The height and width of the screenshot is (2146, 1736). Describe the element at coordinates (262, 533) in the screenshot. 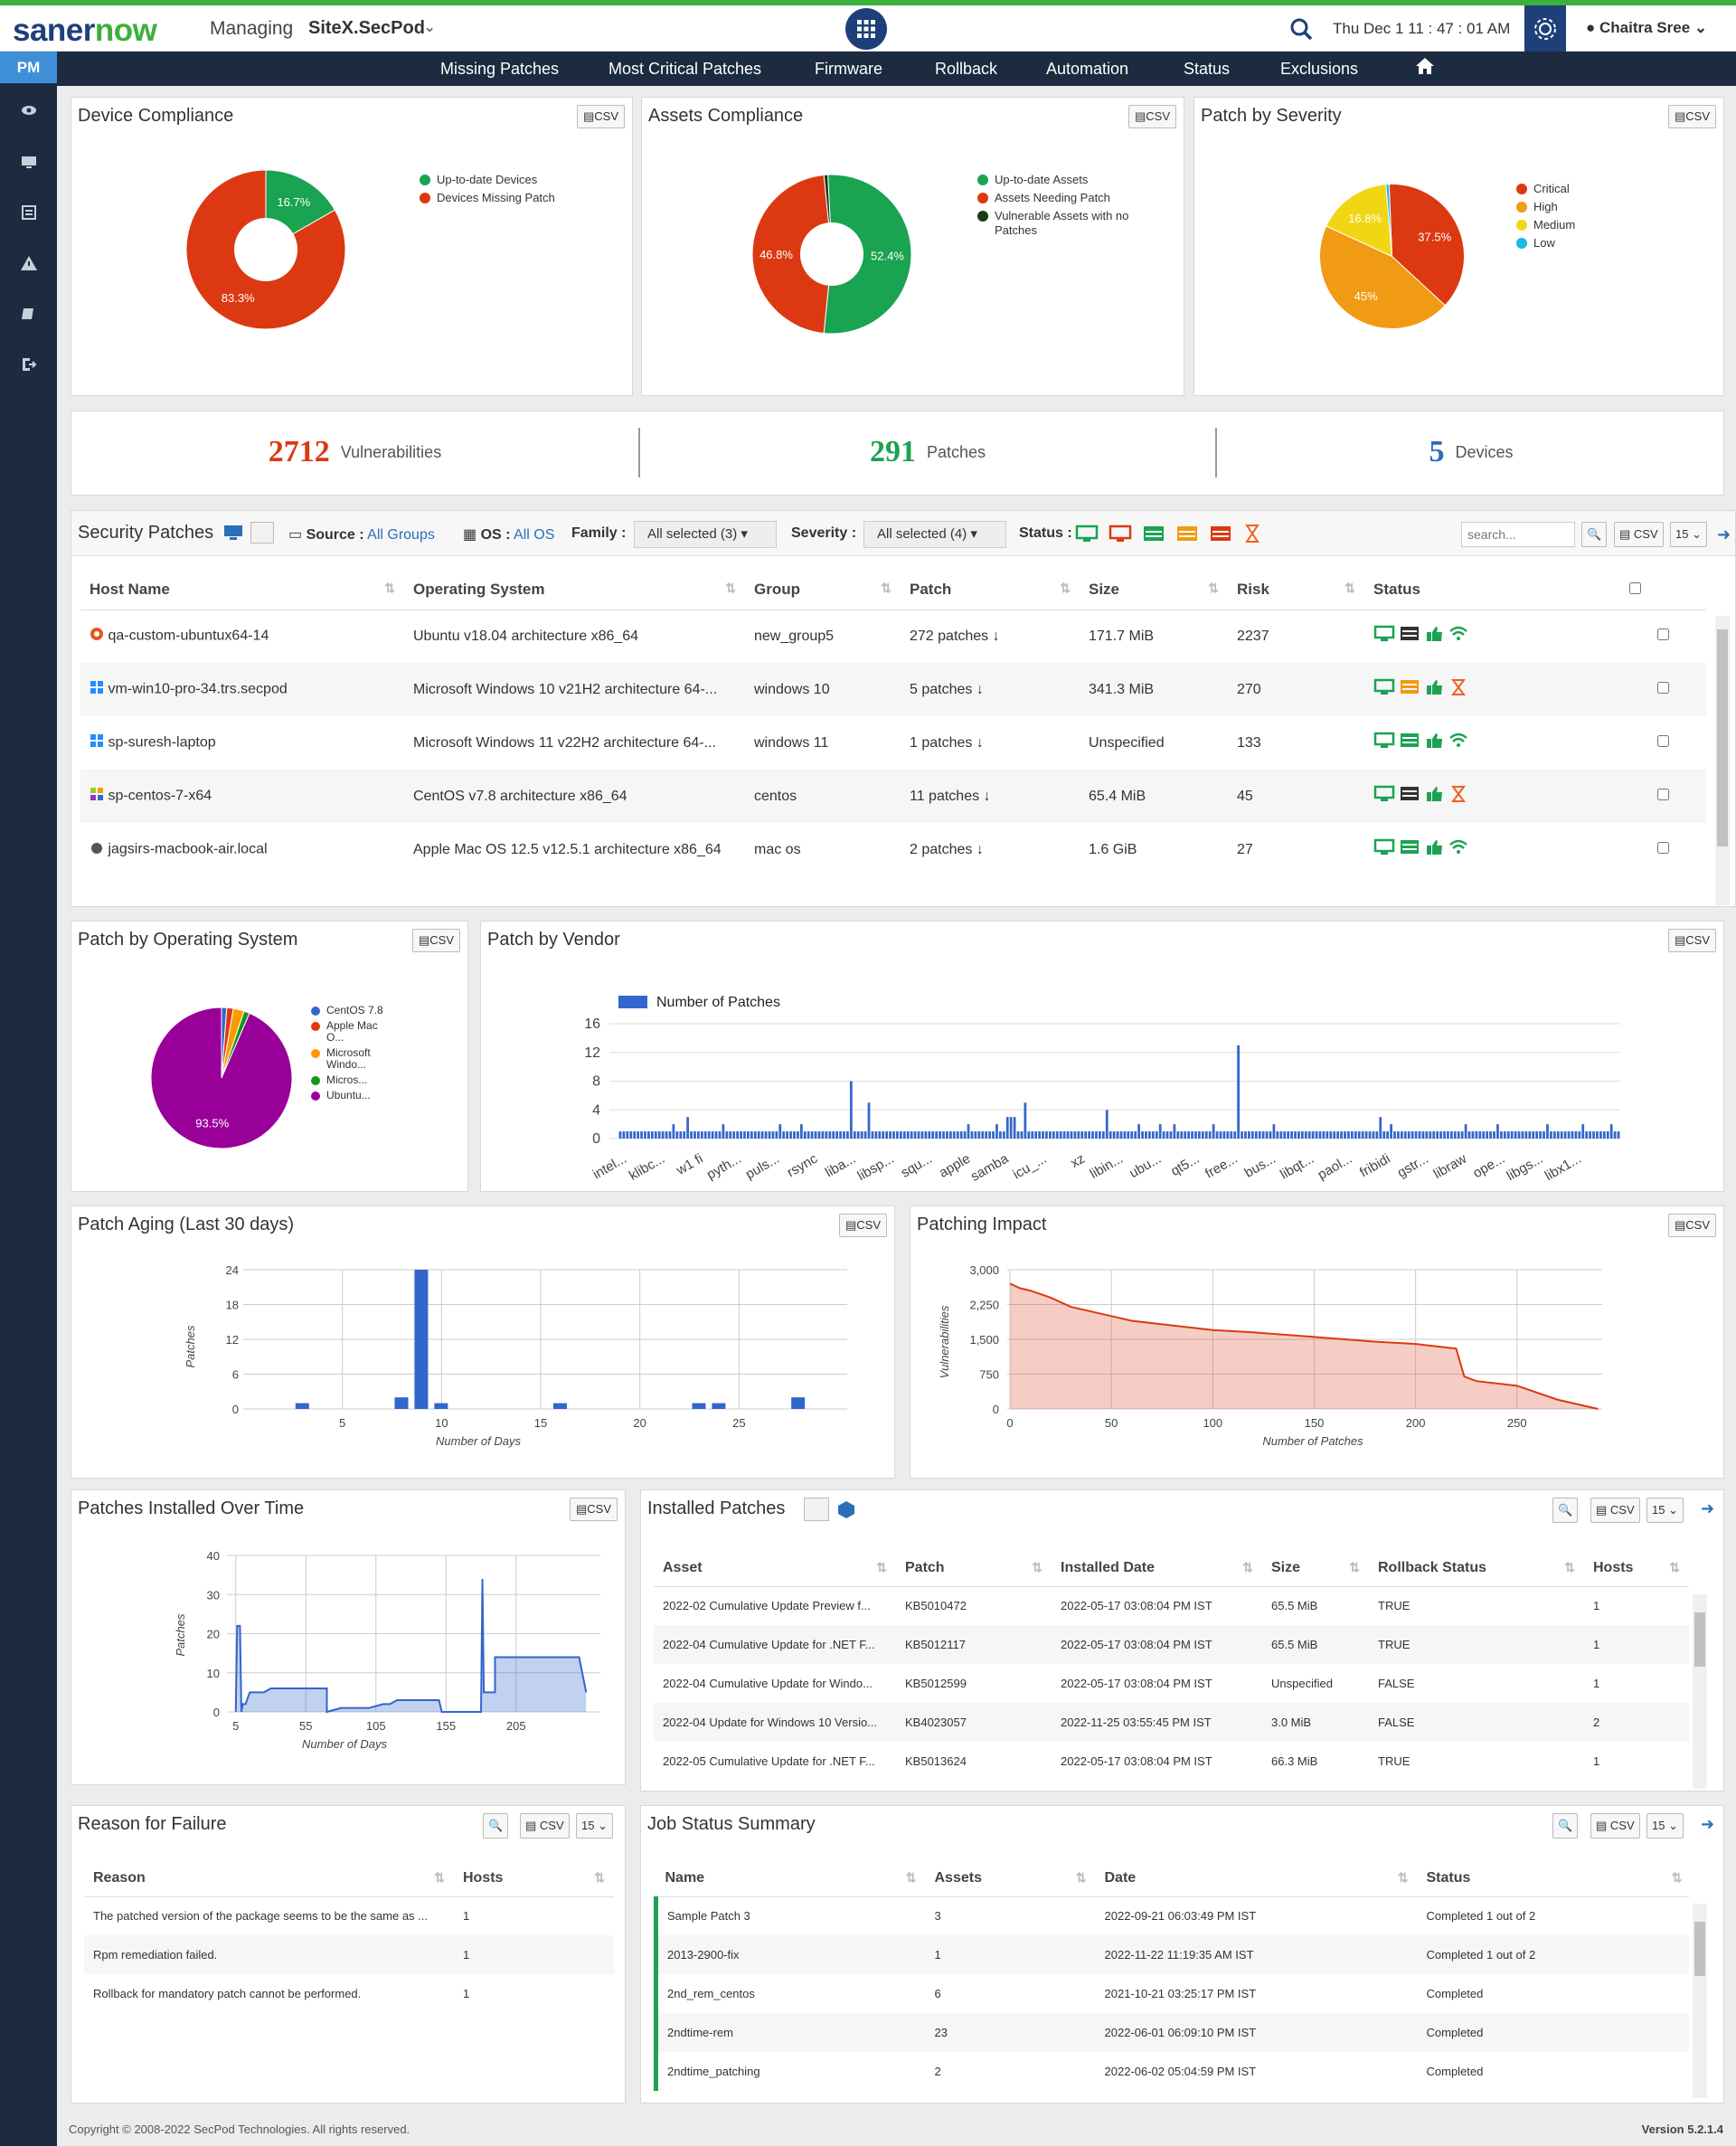

I see `cube-view-icon` at that location.